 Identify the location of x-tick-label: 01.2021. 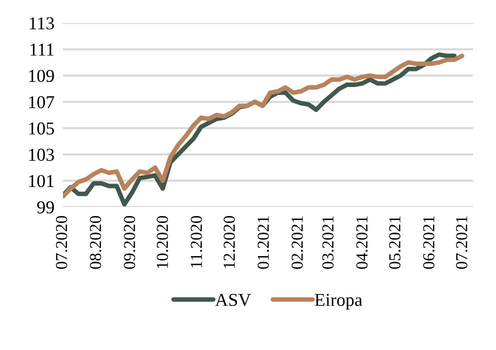
(263, 242).